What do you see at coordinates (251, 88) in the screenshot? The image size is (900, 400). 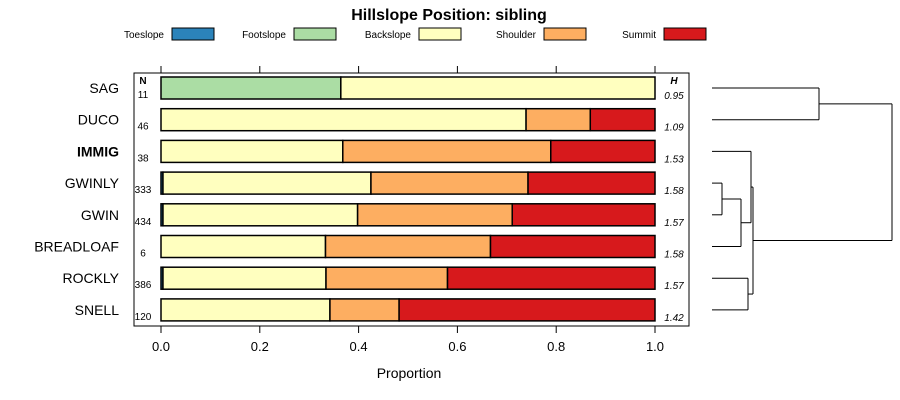 I see `bar-segment-footslope` at bounding box center [251, 88].